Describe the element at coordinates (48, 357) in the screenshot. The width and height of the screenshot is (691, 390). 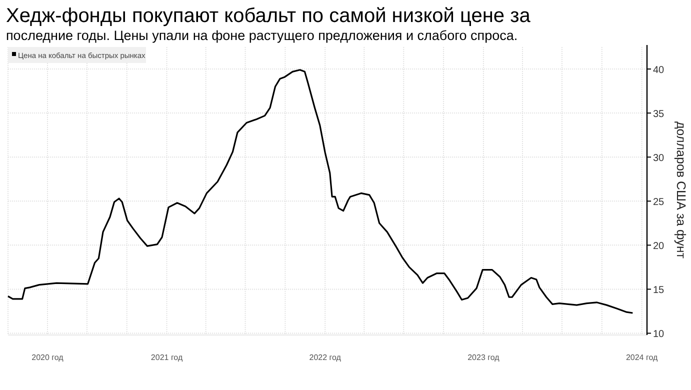
I see `x-tick-label: 2020 год` at that location.